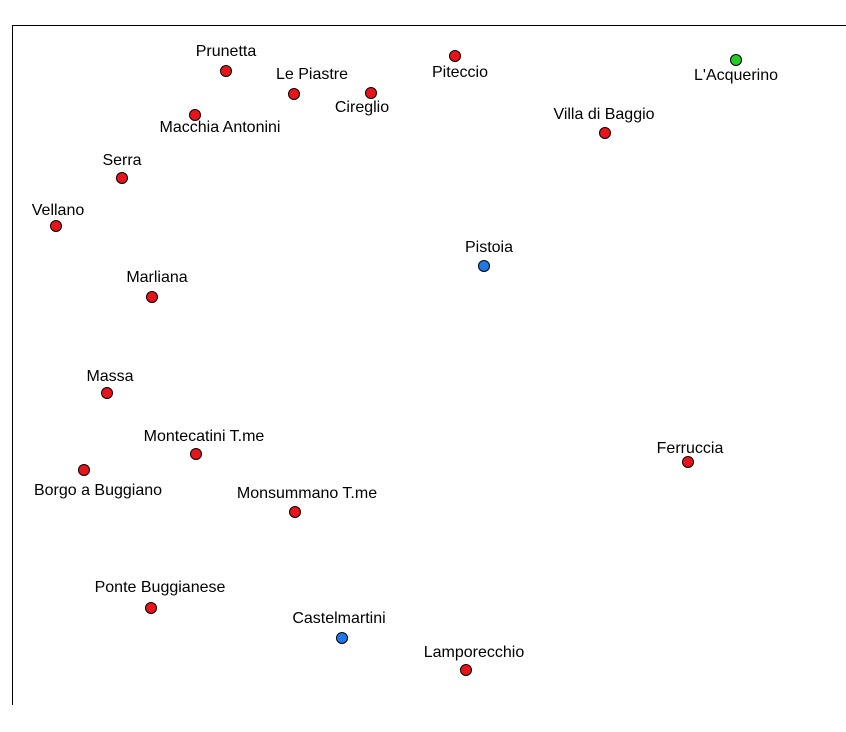 This screenshot has height=732, width=846. Describe the element at coordinates (489, 247) in the screenshot. I see `place-label: Pistoia` at that location.